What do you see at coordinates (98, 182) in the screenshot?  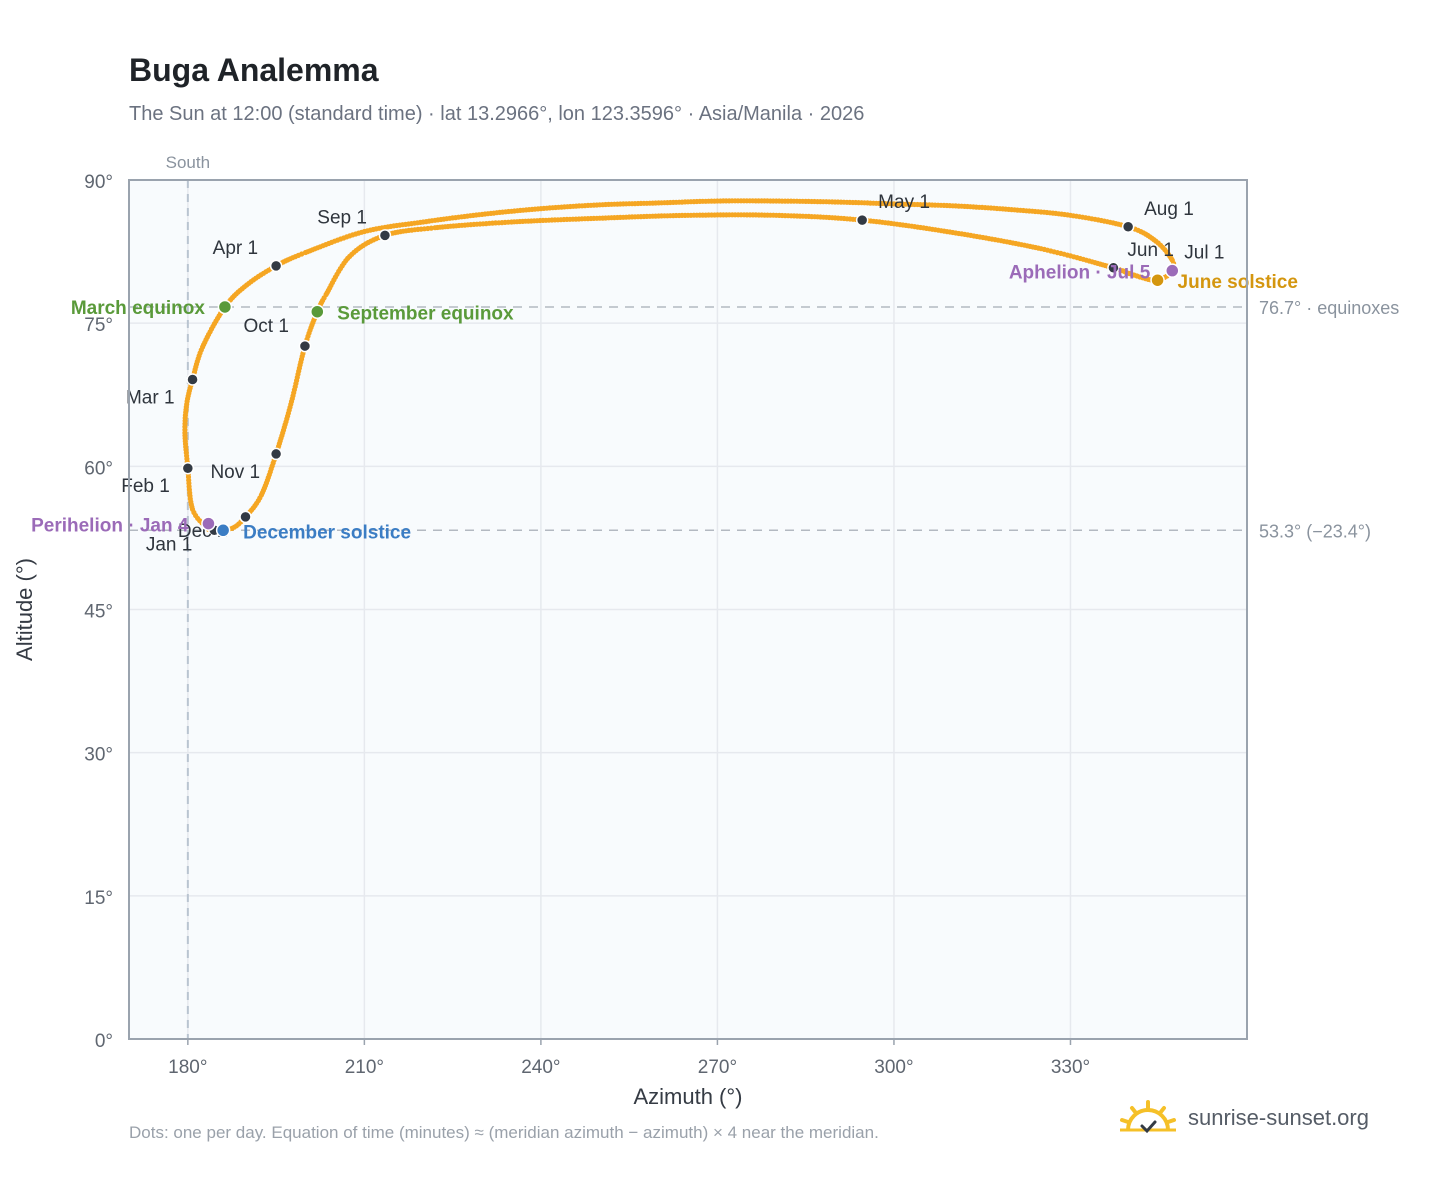 I see `y-tick-label: 90°` at bounding box center [98, 182].